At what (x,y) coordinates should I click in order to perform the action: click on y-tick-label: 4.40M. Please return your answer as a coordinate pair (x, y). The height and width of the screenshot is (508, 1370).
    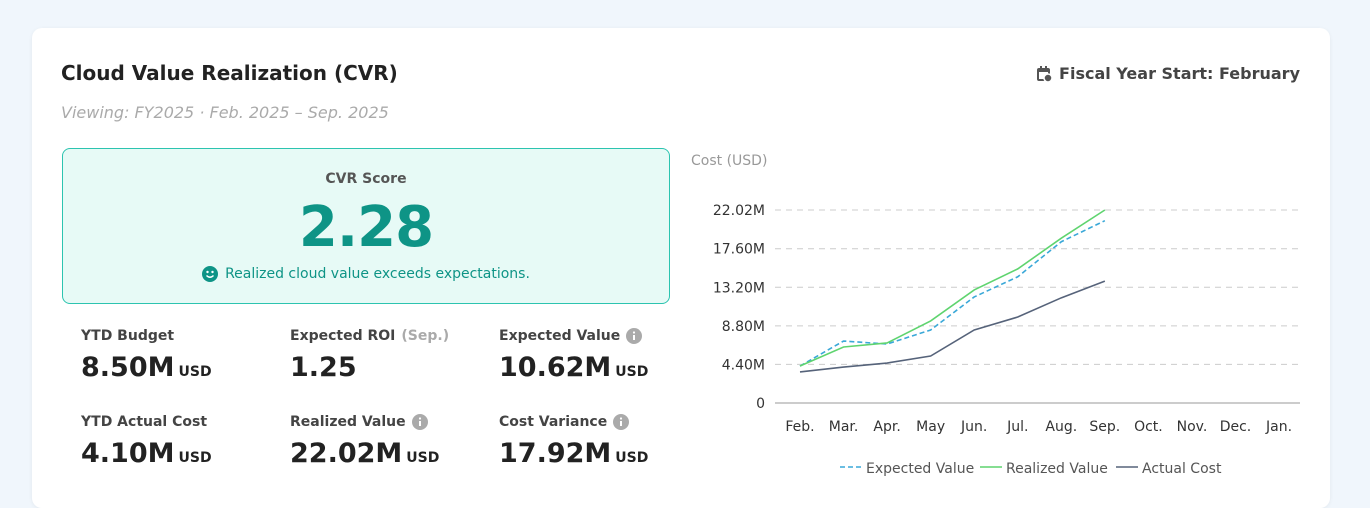
    Looking at the image, I should click on (743, 365).